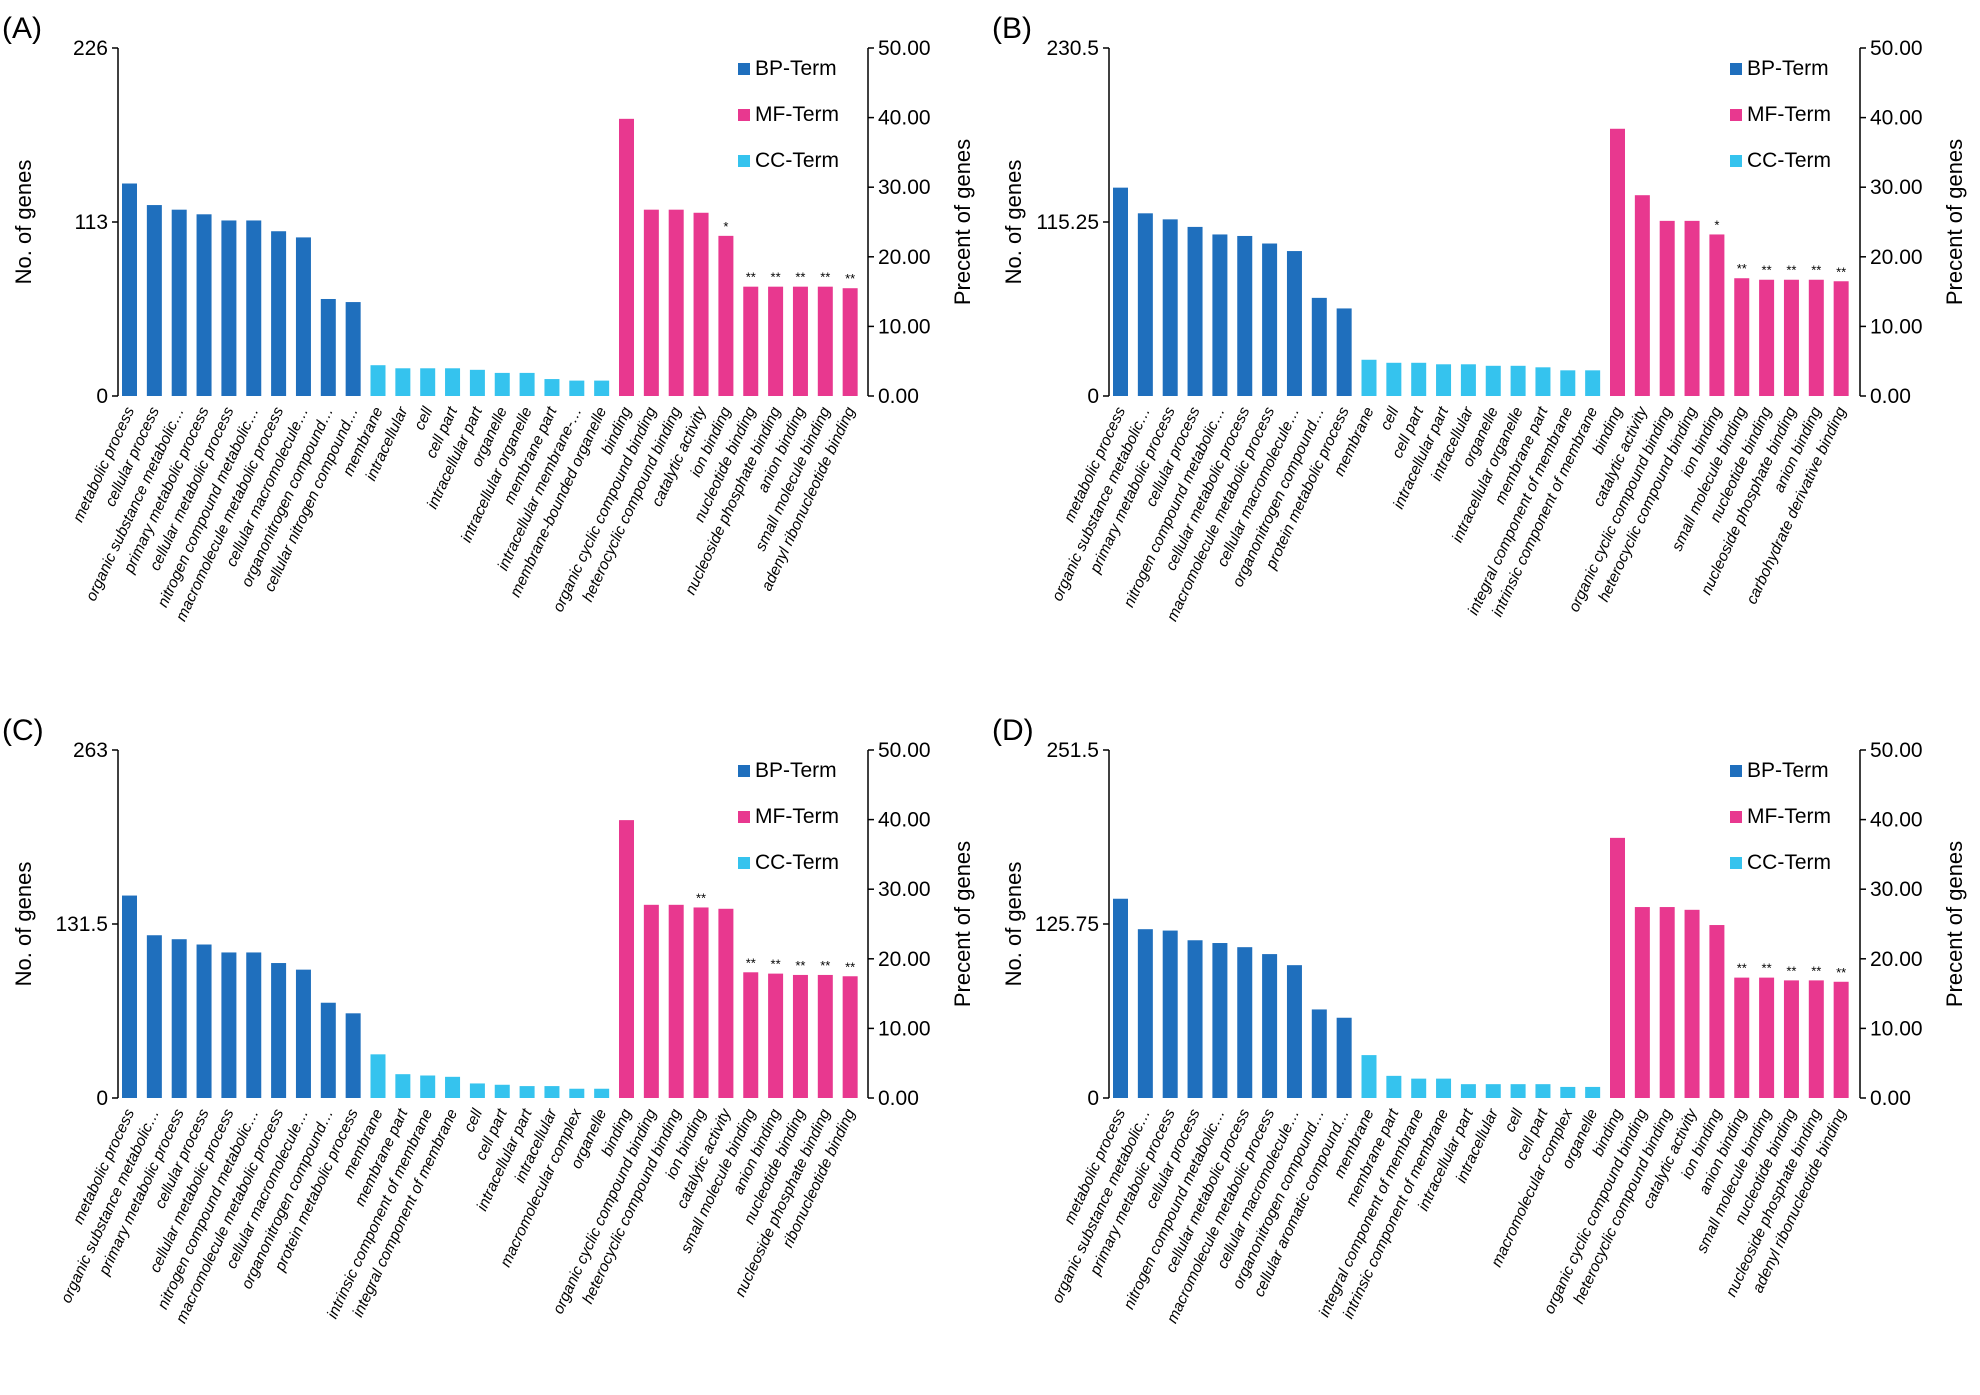 This screenshot has width=1980, height=1395. I want to click on panel-label: (A), so click(22, 28).